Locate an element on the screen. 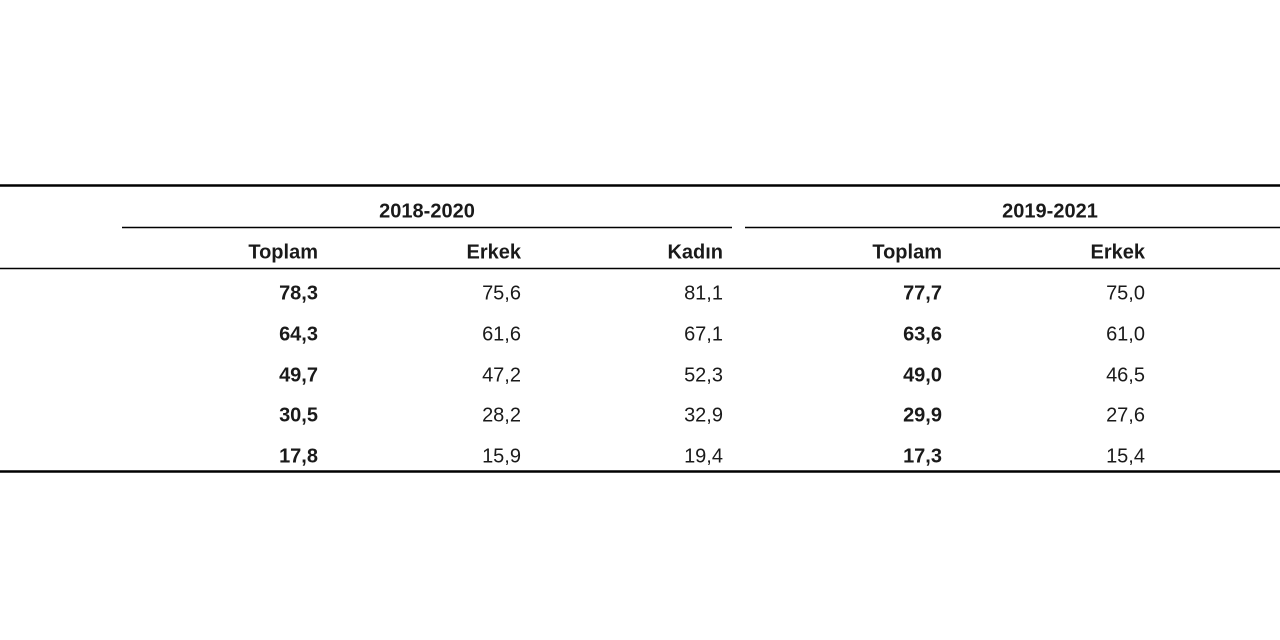 The width and height of the screenshot is (1280, 640). cell: 77,7 is located at coordinates (922, 293).